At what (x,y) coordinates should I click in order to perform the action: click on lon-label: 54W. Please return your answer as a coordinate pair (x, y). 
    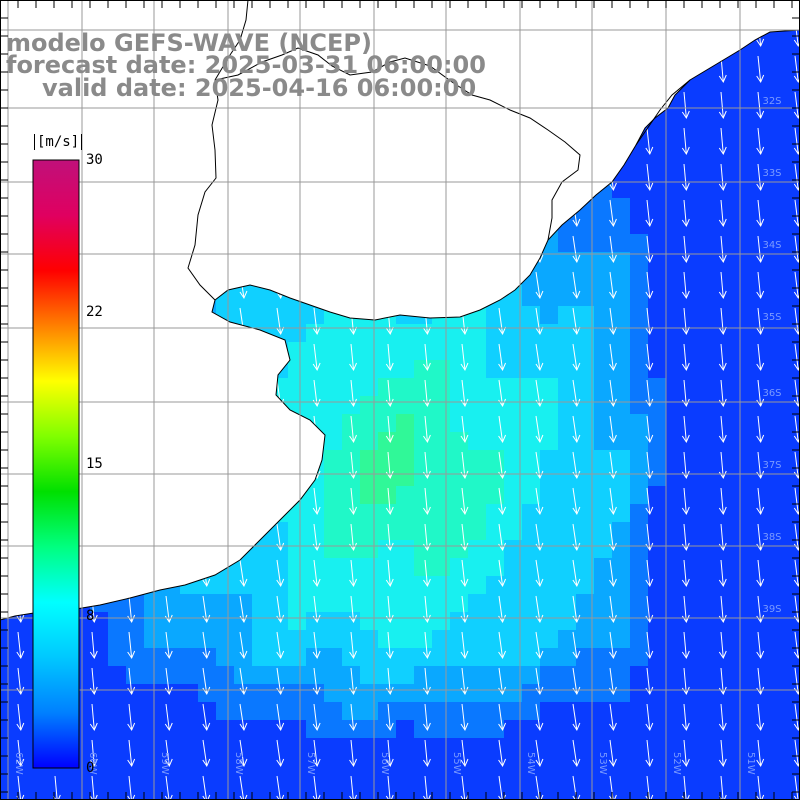
    Looking at the image, I should click on (530, 763).